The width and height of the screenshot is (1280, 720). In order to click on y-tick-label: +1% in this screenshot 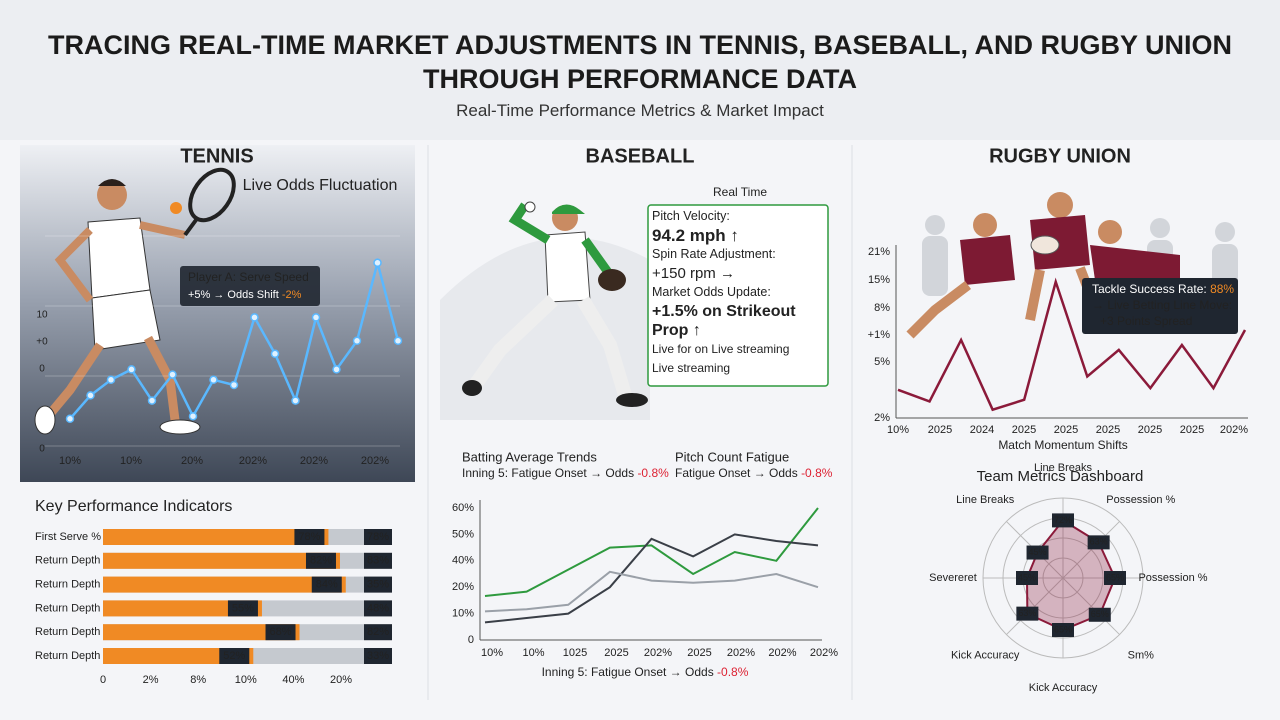, I will do `click(879, 335)`.